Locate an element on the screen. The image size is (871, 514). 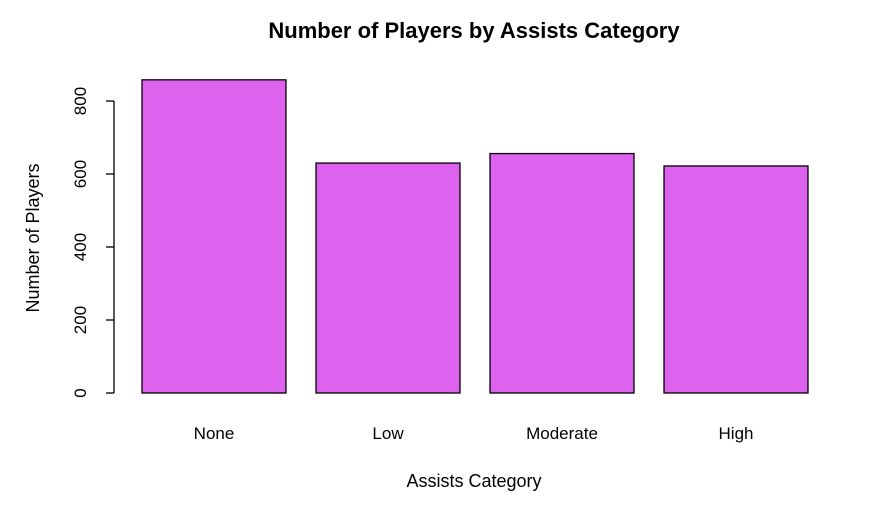
y-tick-label: 600 is located at coordinates (80, 174).